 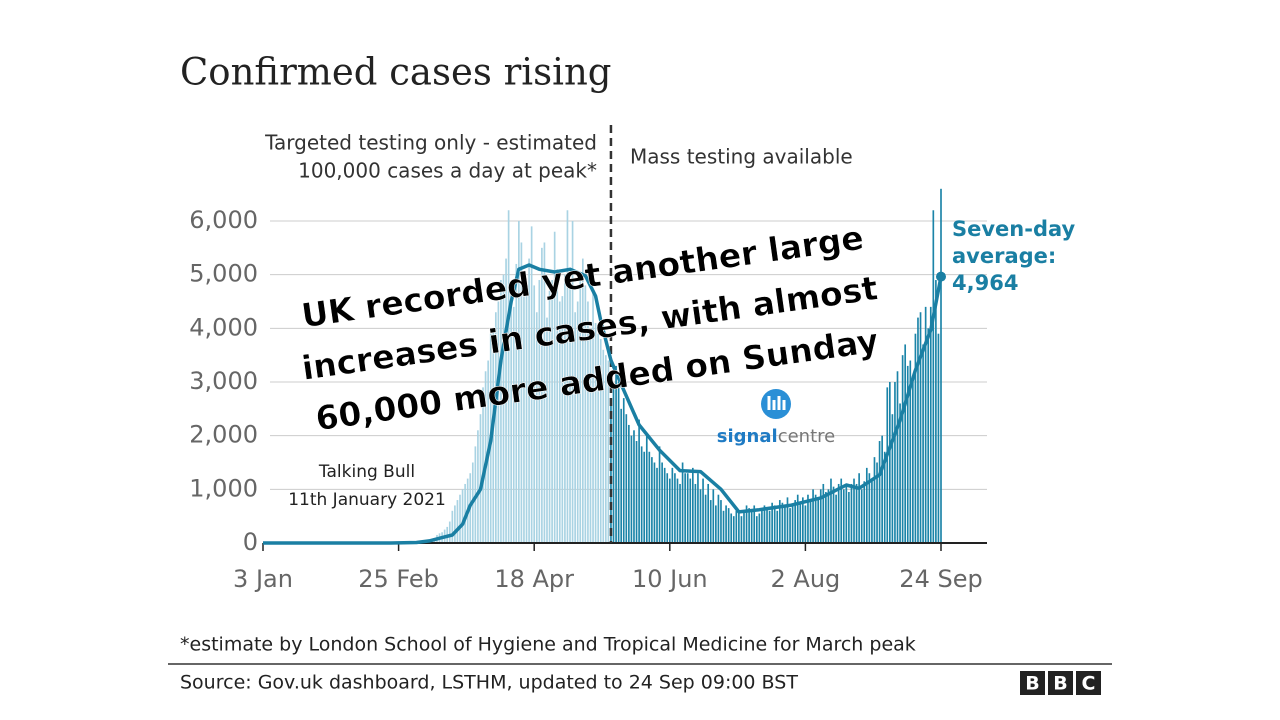 What do you see at coordinates (223, 435) in the screenshot?
I see `y-tick-label: 2,000` at bounding box center [223, 435].